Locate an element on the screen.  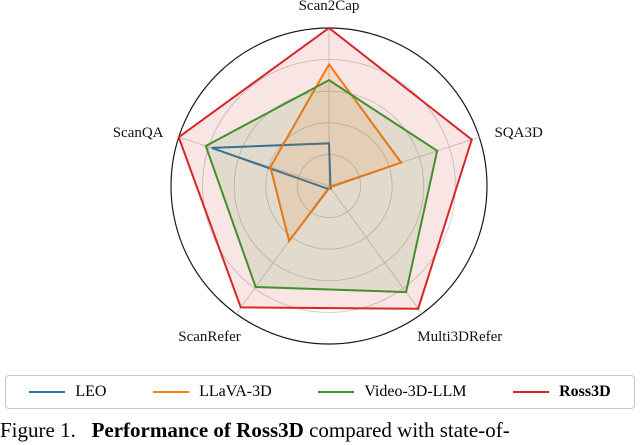
legend-item-ross3d: Ross3D is located at coordinates (562, 392).